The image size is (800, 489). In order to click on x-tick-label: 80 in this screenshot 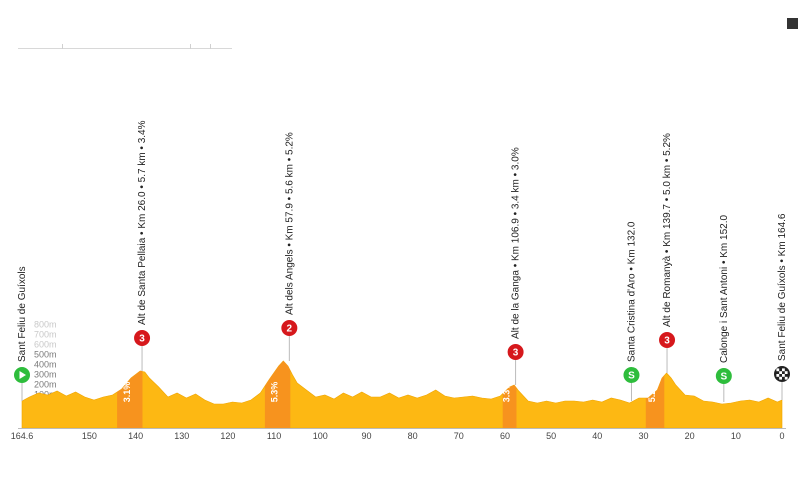, I will do `click(413, 436)`.